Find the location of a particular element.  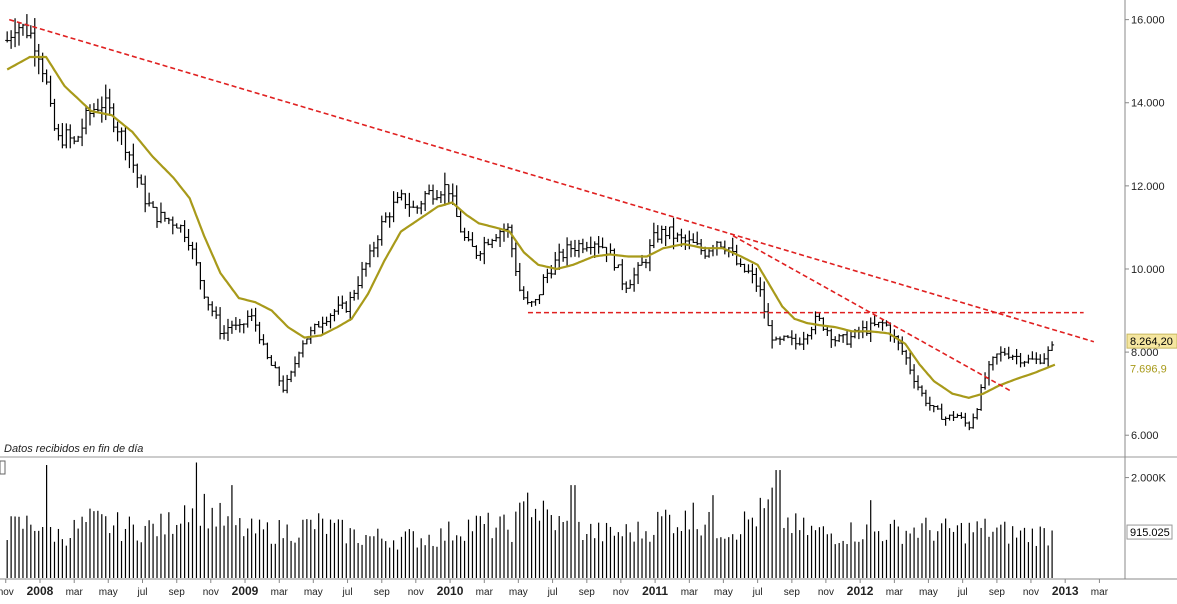

moving-average-label: 7.696,9 is located at coordinates (1148, 370).